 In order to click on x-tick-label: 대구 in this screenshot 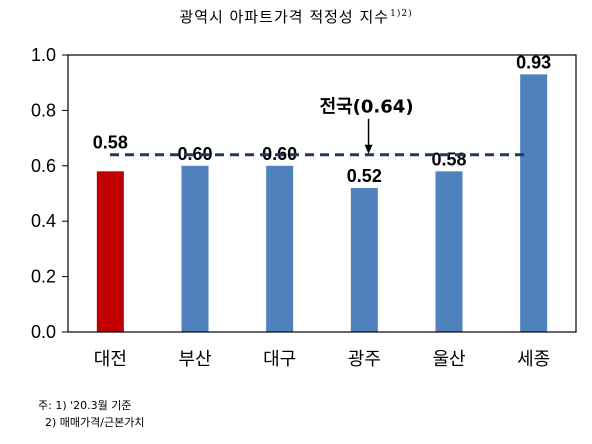, I will do `click(279, 359)`.